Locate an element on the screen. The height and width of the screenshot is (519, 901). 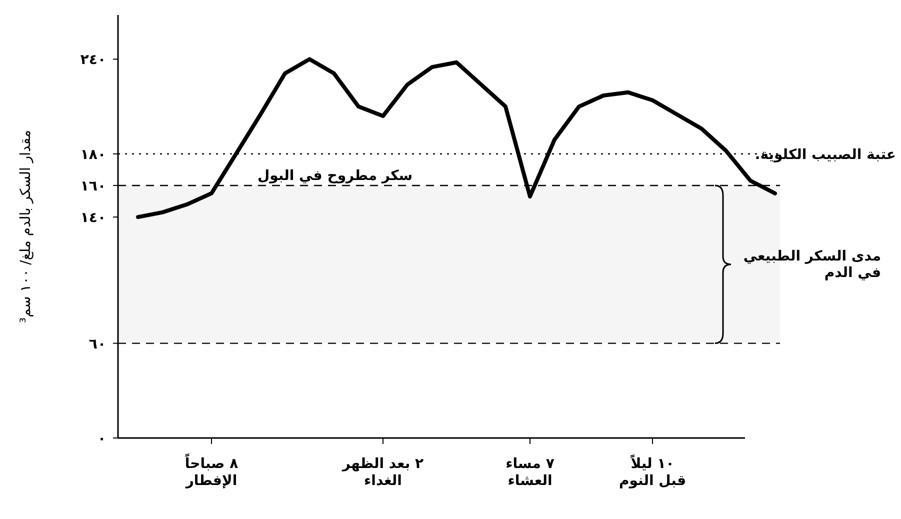
x-tick-label: ٢ بعد الظهر الغداء is located at coordinates (382, 472).